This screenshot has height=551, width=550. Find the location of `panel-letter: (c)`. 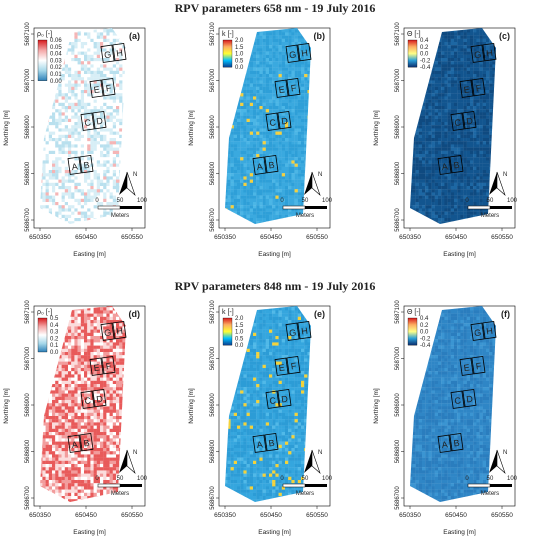

panel-letter: (c) is located at coordinates (504, 36).